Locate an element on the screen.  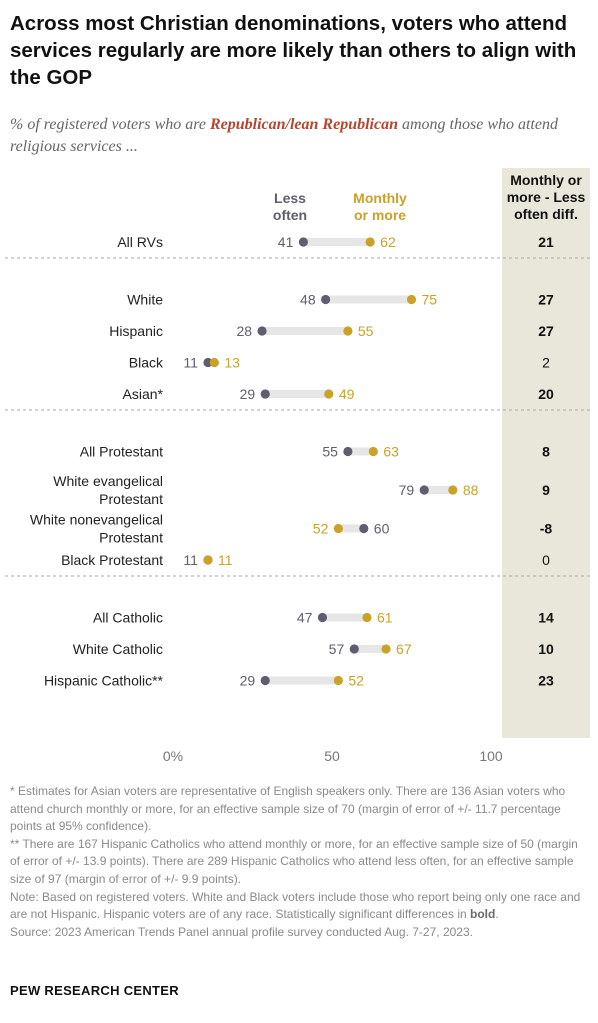
value-label-less-often: 47 is located at coordinates (305, 618).